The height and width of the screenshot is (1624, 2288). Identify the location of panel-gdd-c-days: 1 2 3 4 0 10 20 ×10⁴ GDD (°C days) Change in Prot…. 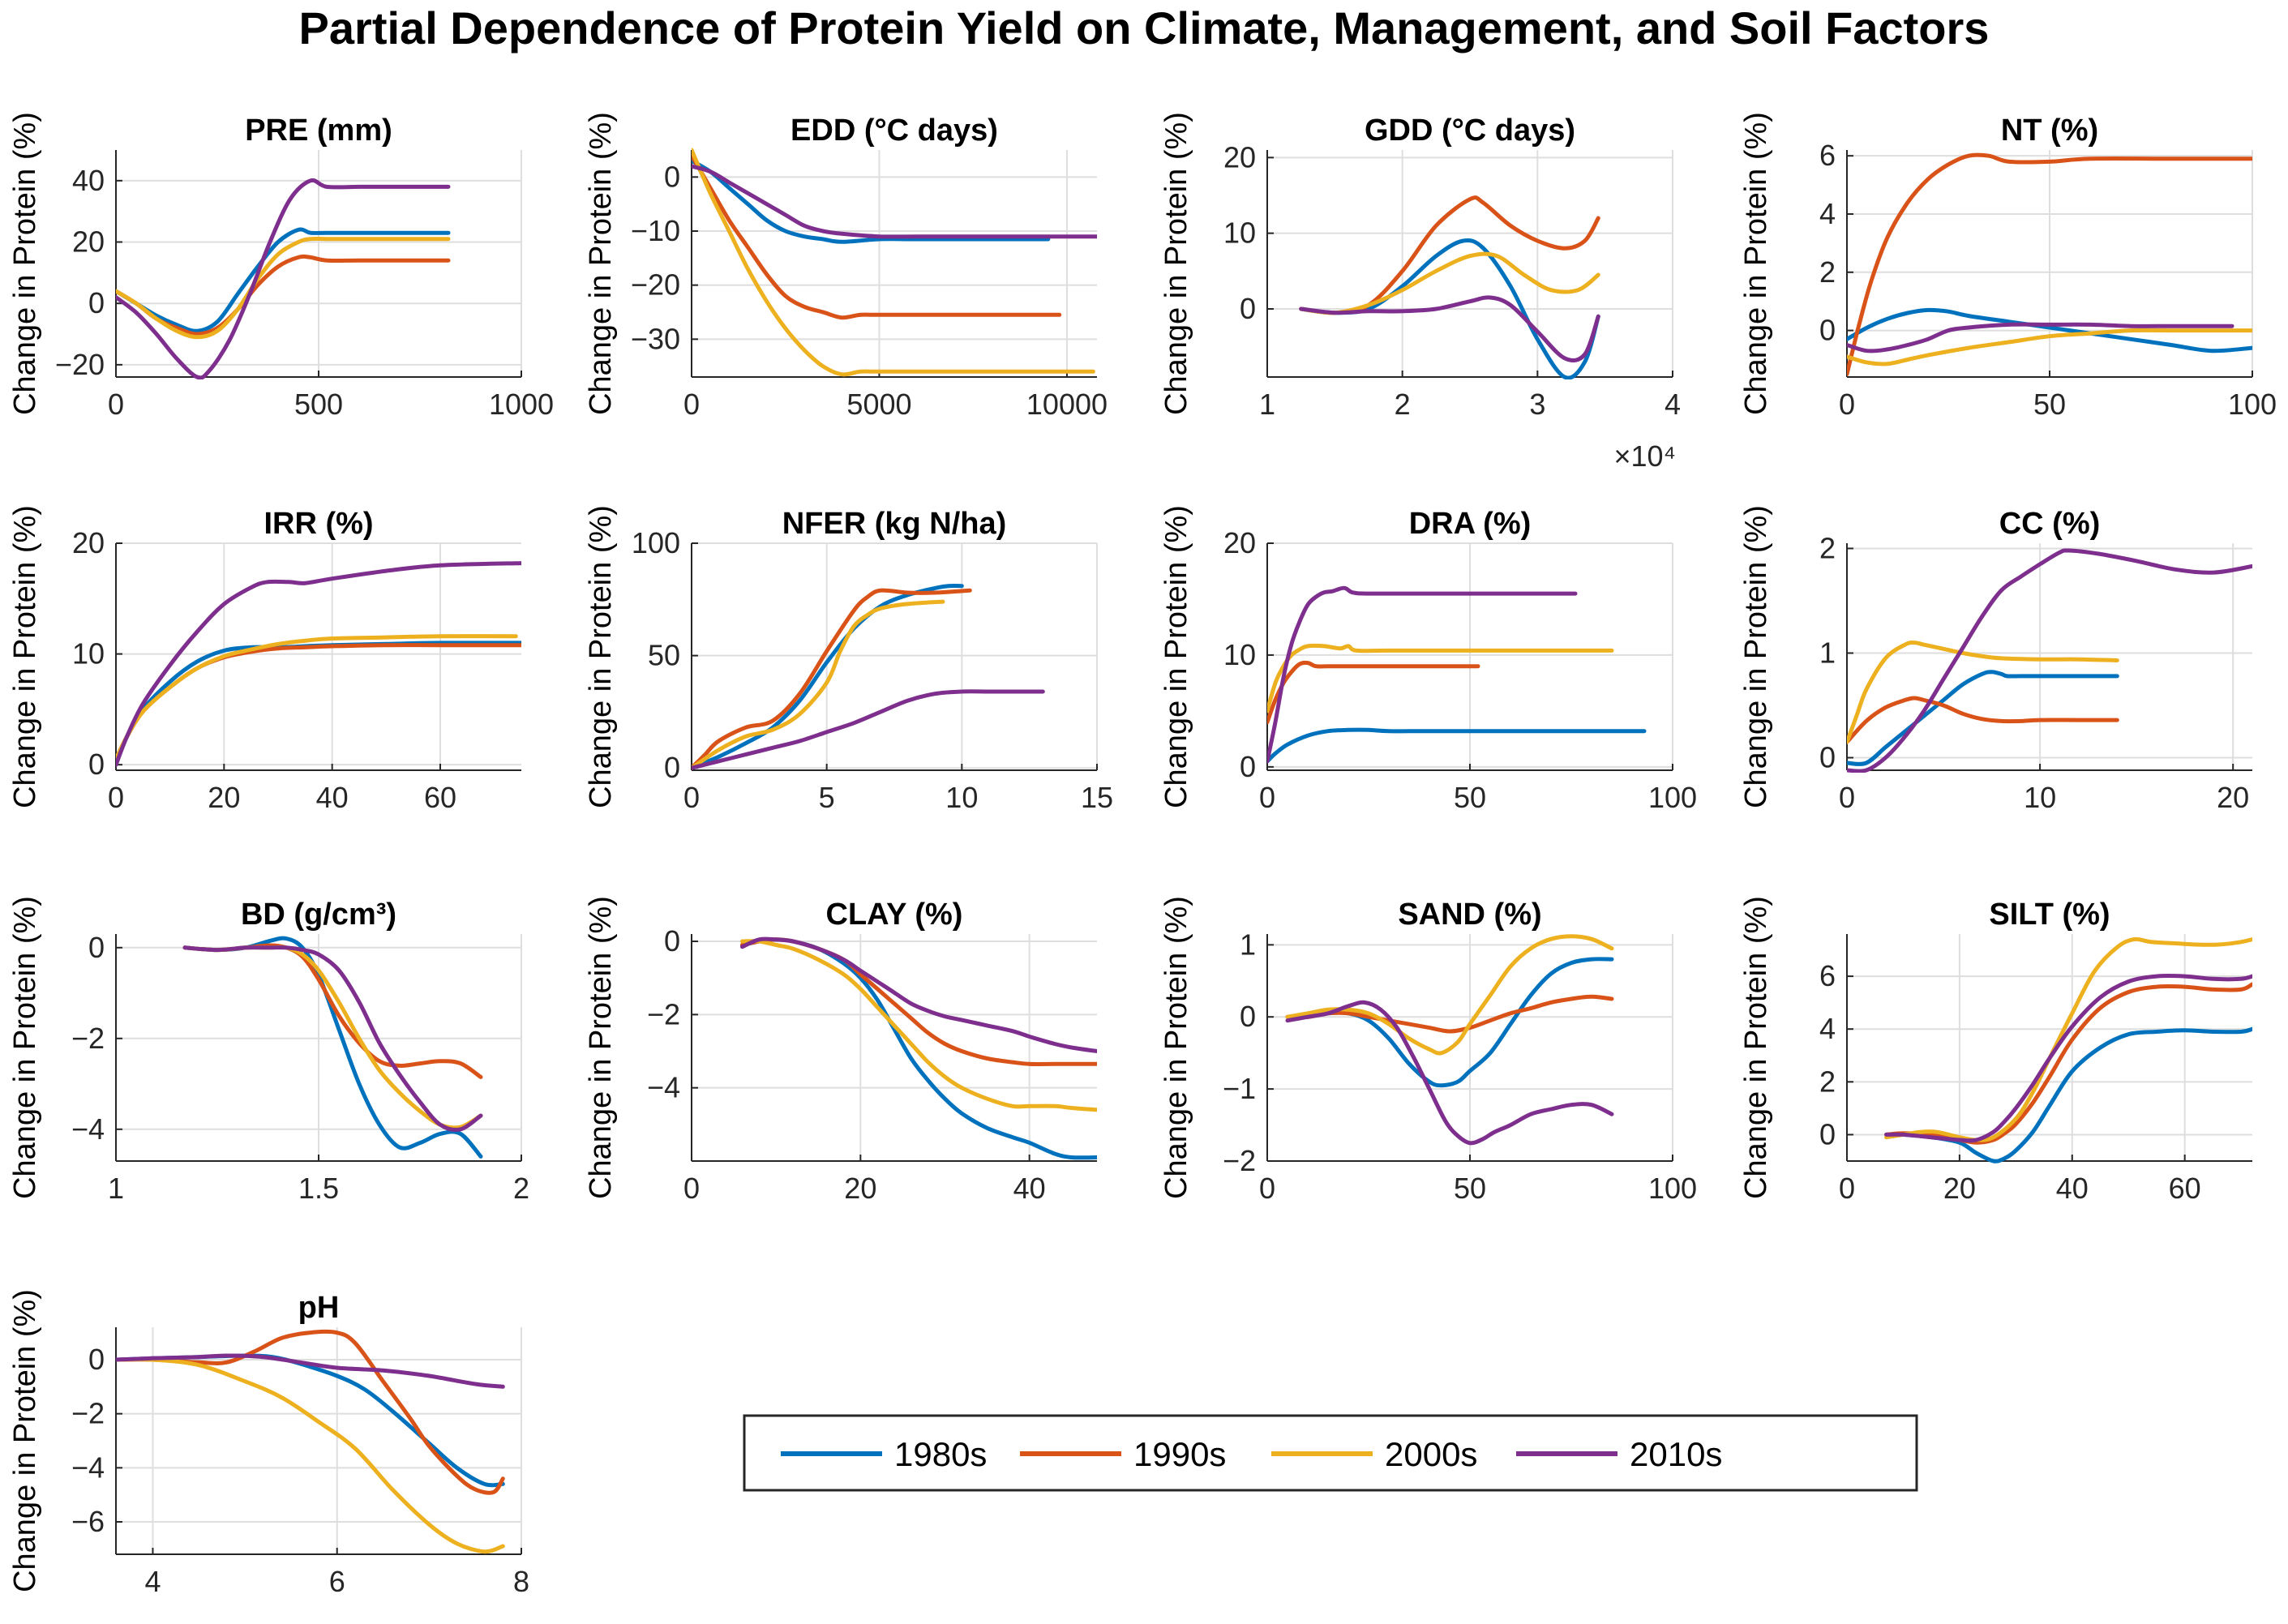
(1420, 293).